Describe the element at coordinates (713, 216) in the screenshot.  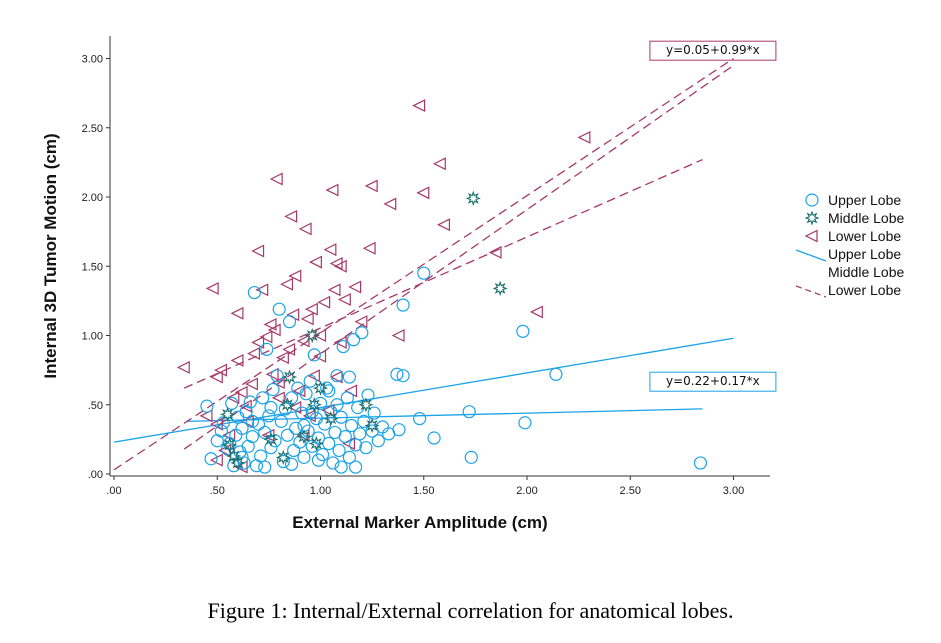
I see `equation-annotations: y=0.05+0.99*x y=0.22+0.17*x` at that location.